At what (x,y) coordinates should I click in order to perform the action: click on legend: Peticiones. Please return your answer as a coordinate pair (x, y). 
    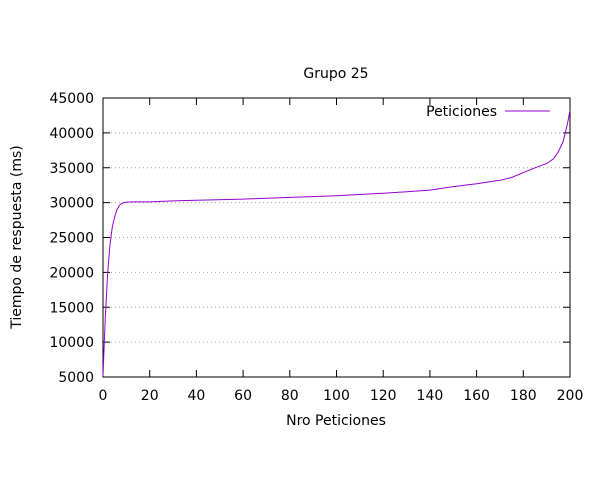
    Looking at the image, I should click on (488, 112).